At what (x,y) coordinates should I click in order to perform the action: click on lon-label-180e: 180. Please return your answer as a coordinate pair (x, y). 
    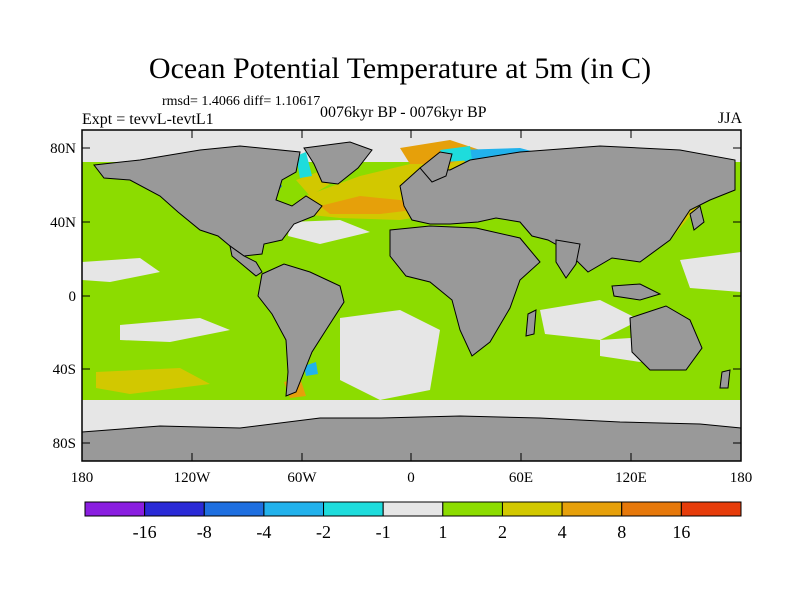
    Looking at the image, I should click on (741, 478).